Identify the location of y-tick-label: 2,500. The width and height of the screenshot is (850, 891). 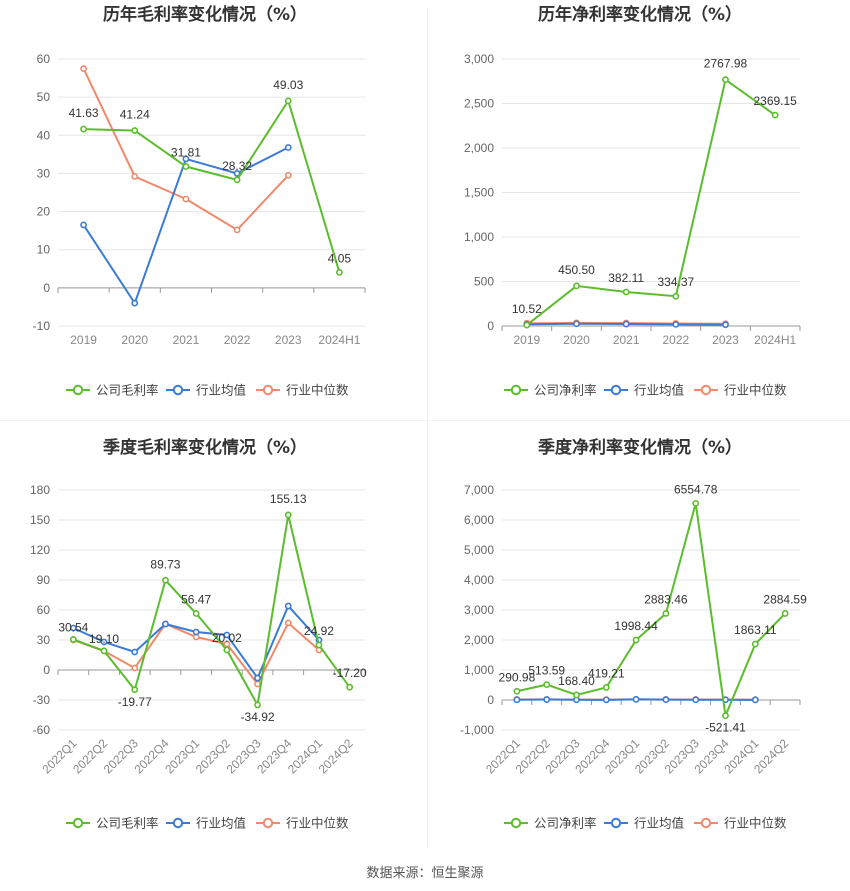
(479, 104).